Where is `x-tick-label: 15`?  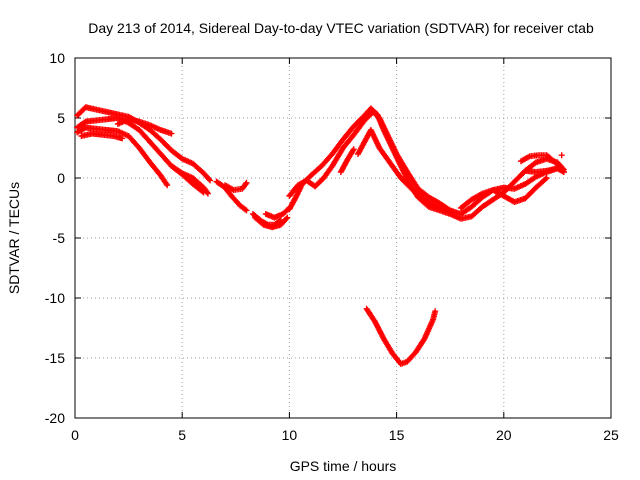
x-tick-label: 15 is located at coordinates (397, 435).